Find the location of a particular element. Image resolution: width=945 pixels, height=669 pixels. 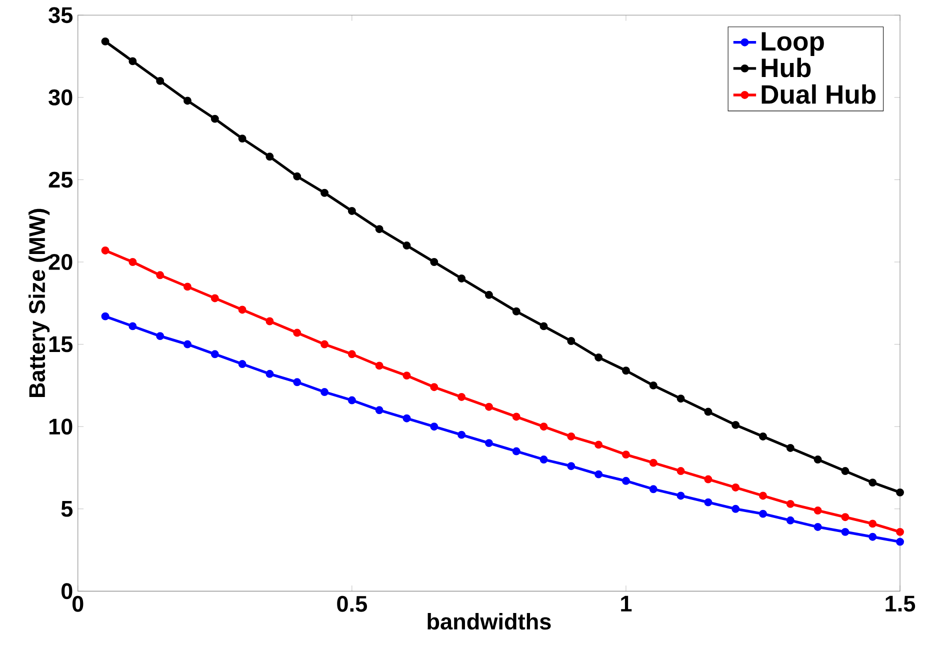

x-axis-title: bandwidths is located at coordinates (489, 621).